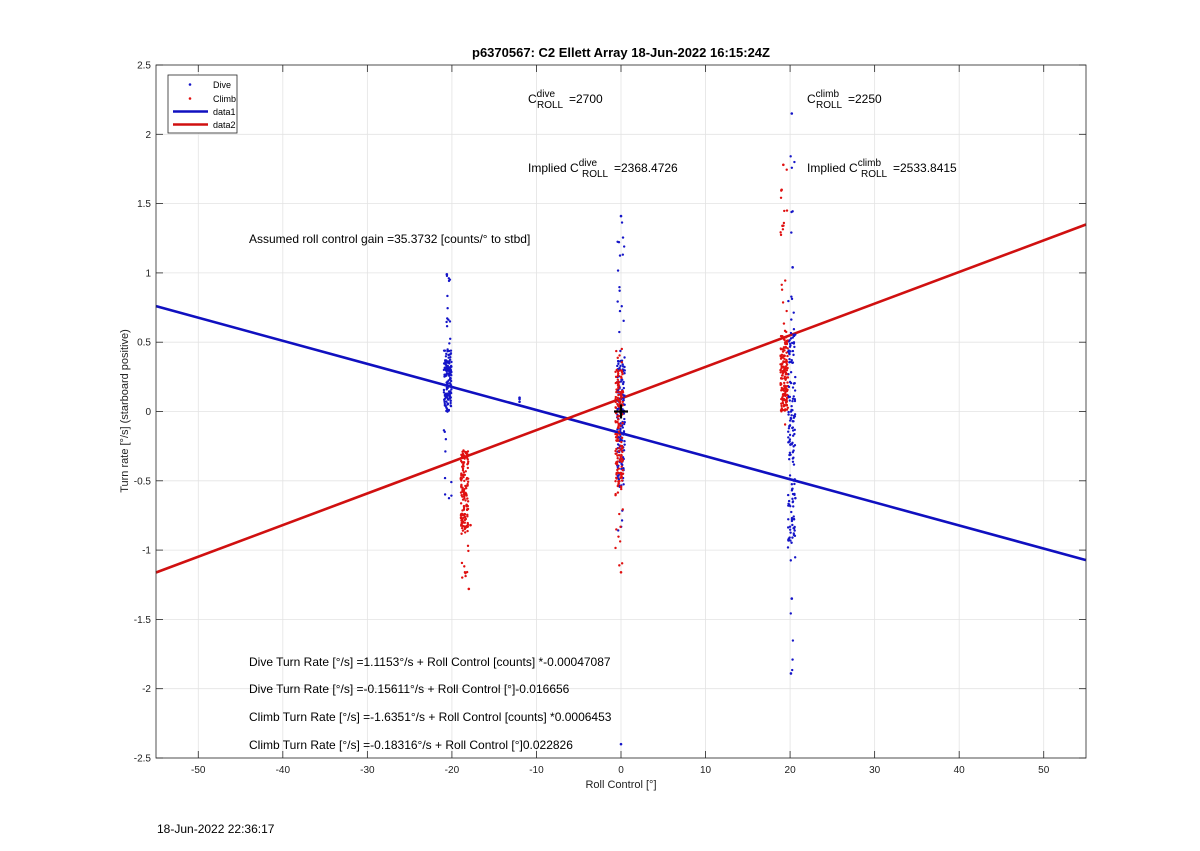 The height and width of the screenshot is (851, 1200). Describe the element at coordinates (146, 551) in the screenshot. I see `y-tick-label: -1` at that location.